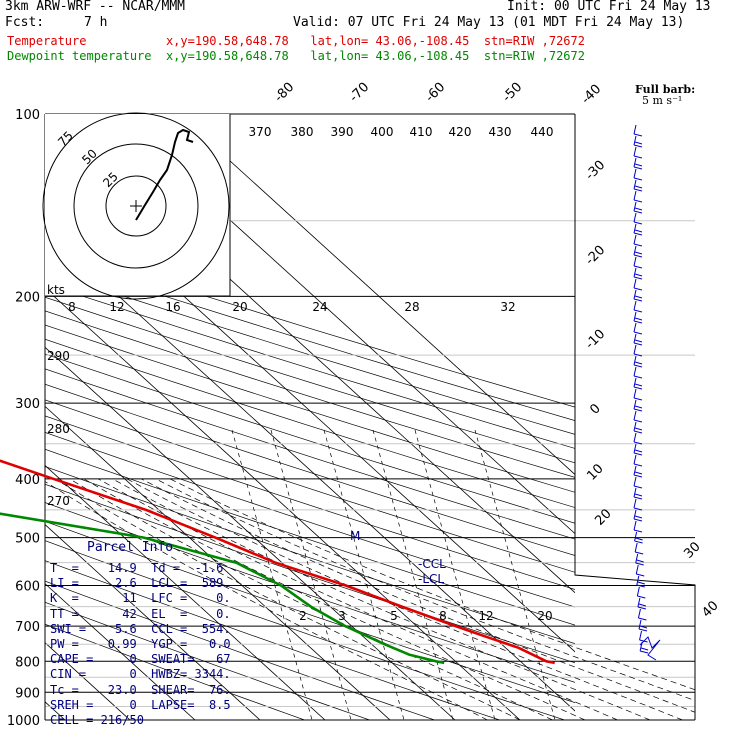 The height and width of the screenshot is (740, 740). I want to click on theta-tick-label: 370, so click(260, 132).